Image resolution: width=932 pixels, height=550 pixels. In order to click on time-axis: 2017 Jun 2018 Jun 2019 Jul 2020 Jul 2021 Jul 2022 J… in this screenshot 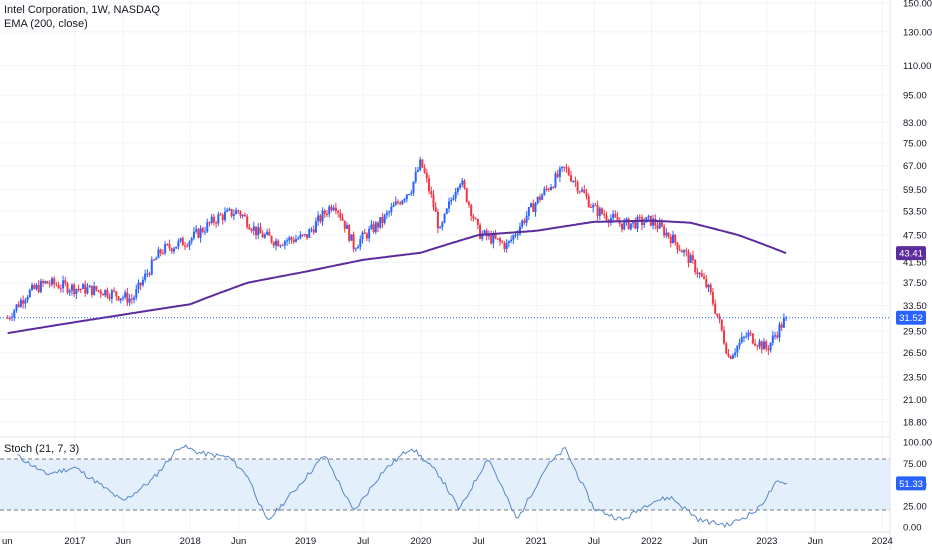, I will do `click(447, 541)`.